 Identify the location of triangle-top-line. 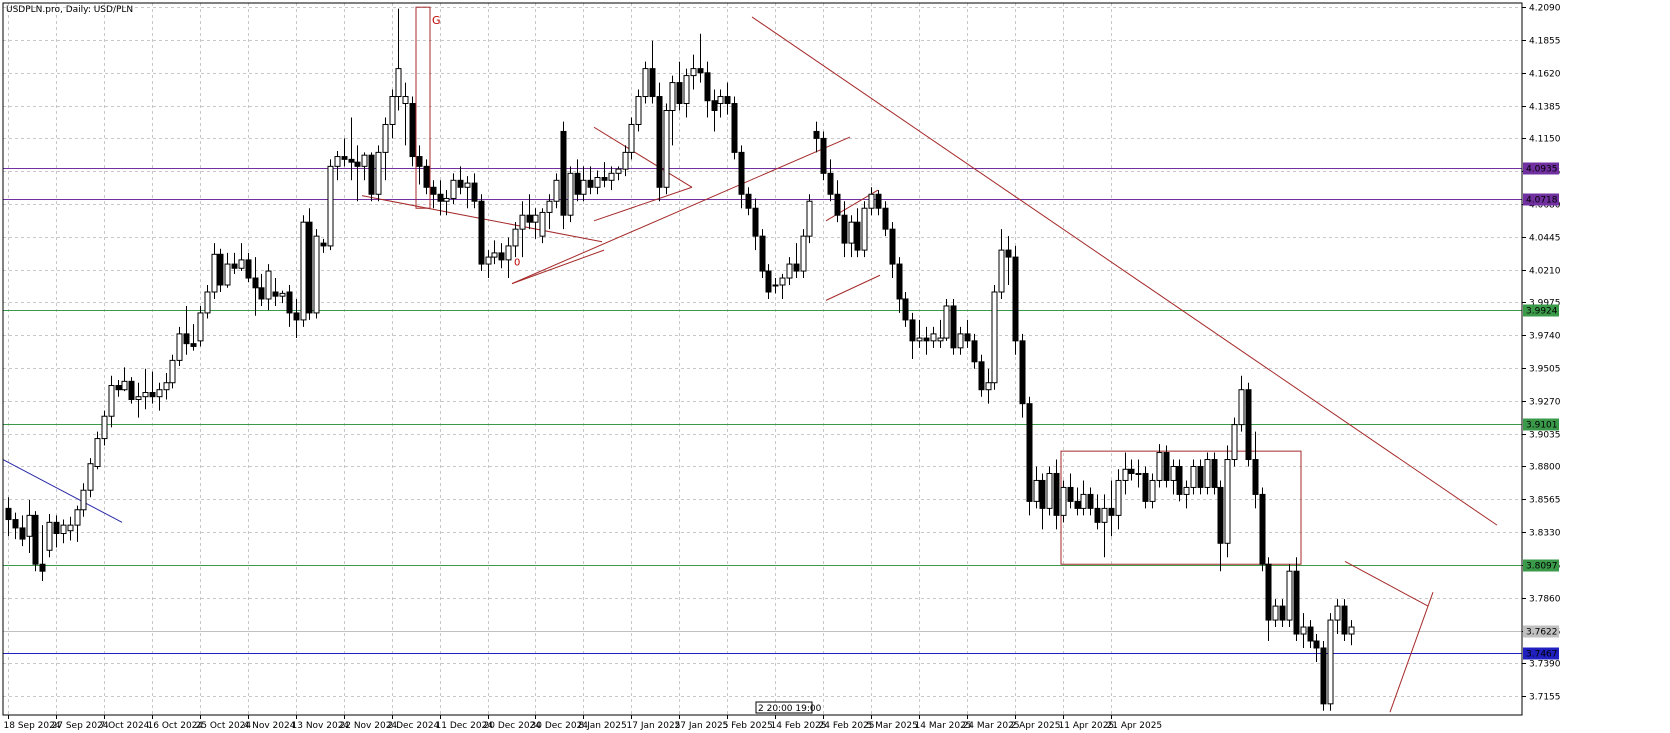
(643, 157).